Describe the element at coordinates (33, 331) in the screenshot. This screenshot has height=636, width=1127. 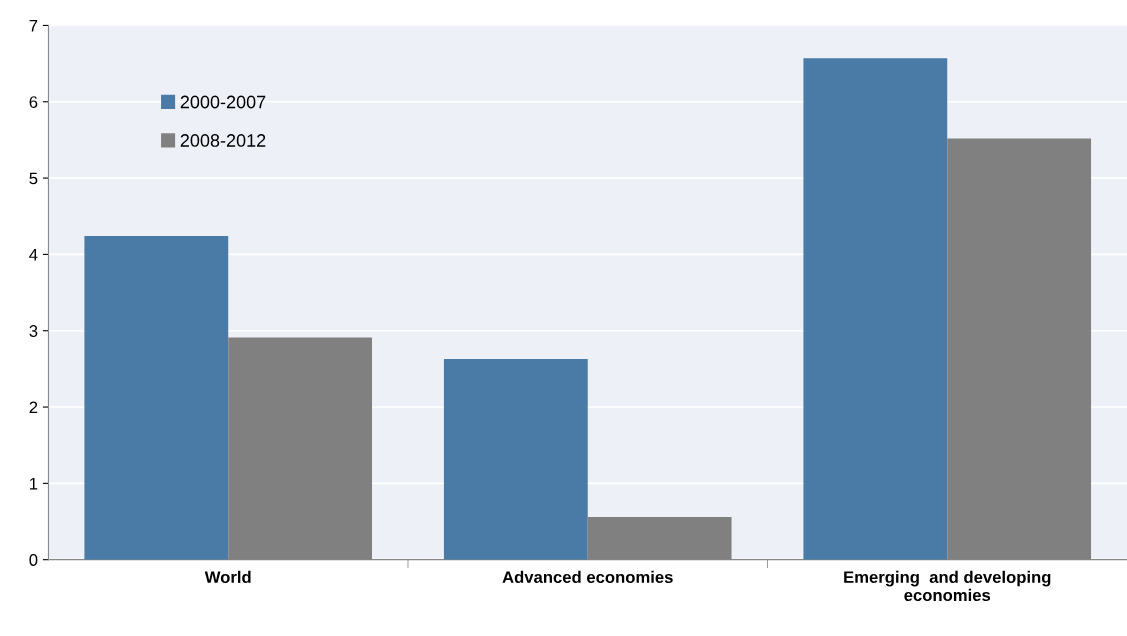
I see `y-tick-label: 3` at that location.